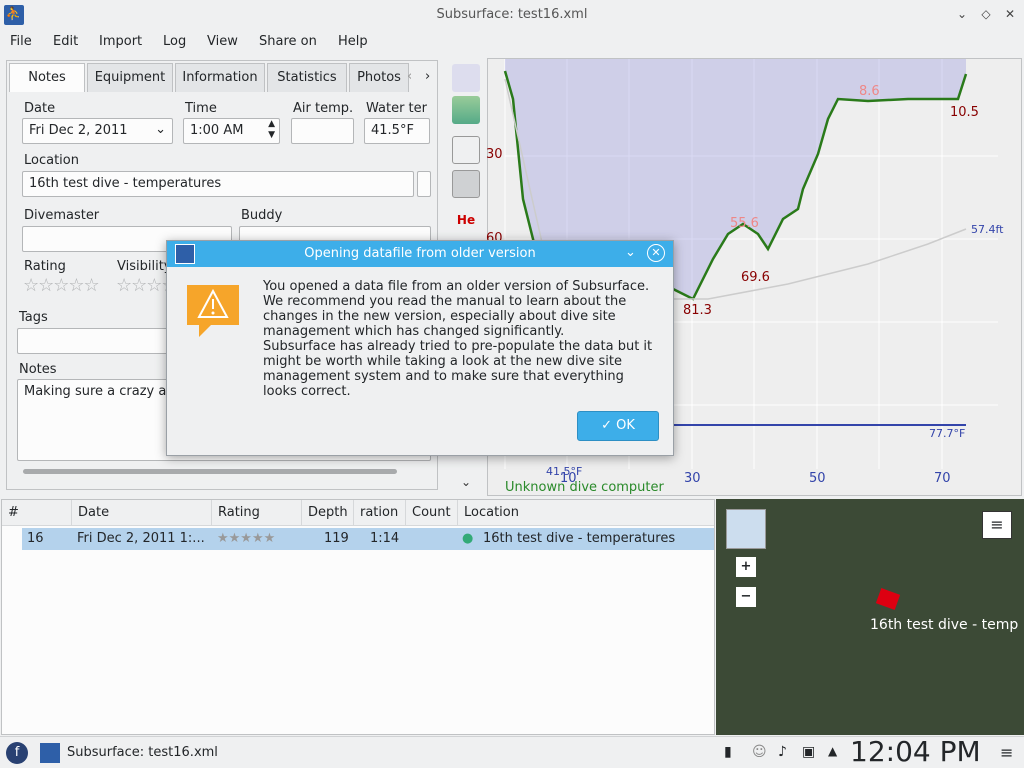 This screenshot has width=1024, height=768. Describe the element at coordinates (144, 266) in the screenshot. I see `visibility-label: Visibility` at that location.